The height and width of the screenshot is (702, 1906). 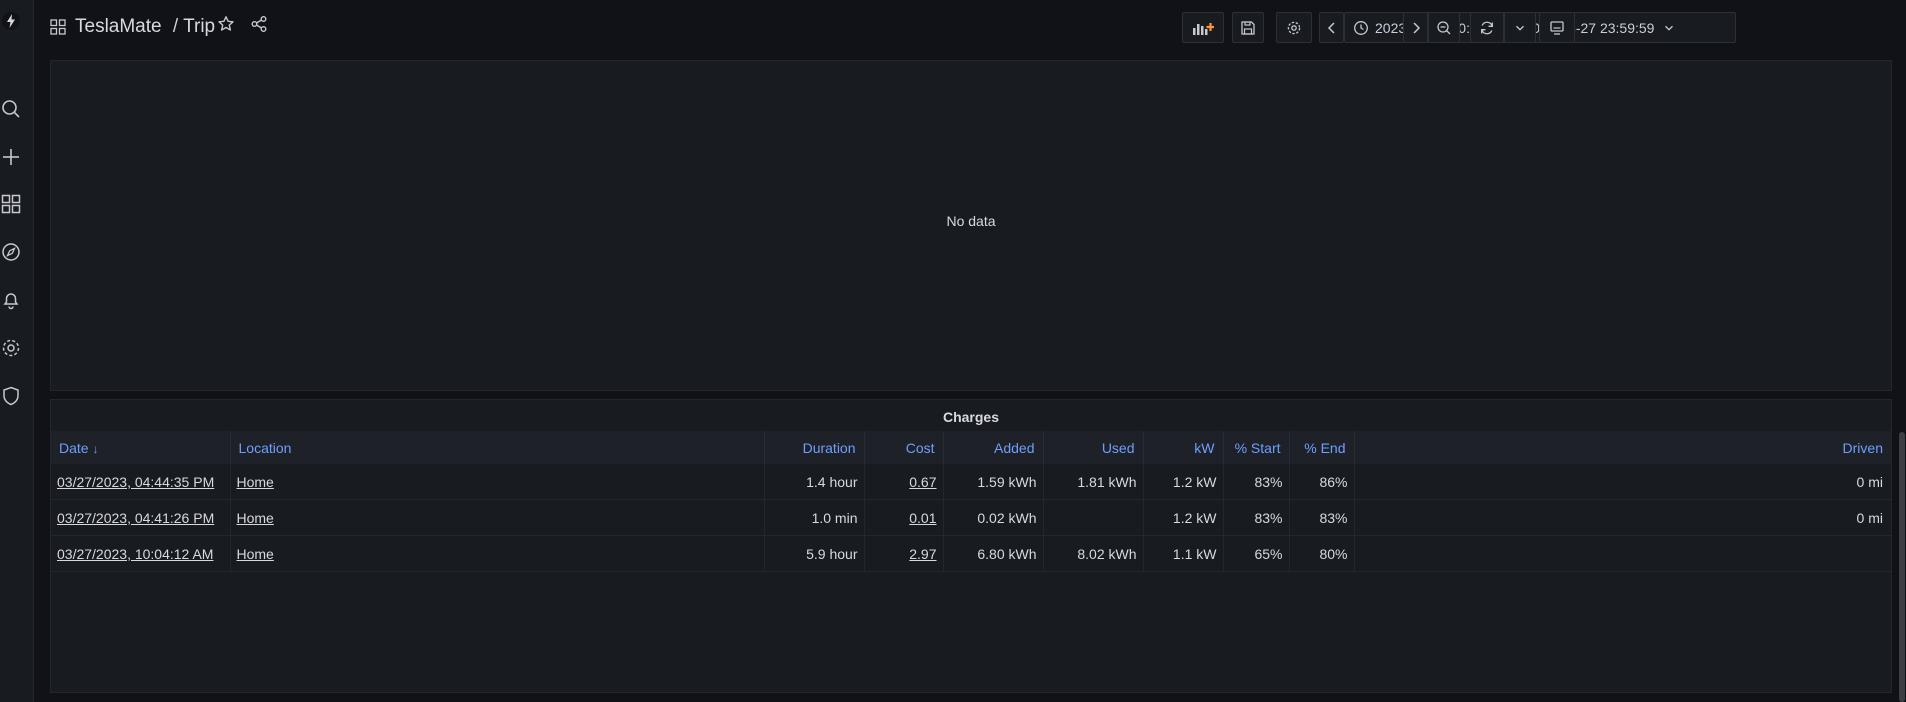 I want to click on breadcrumb: TeslaMate / Trip, so click(x=145, y=27).